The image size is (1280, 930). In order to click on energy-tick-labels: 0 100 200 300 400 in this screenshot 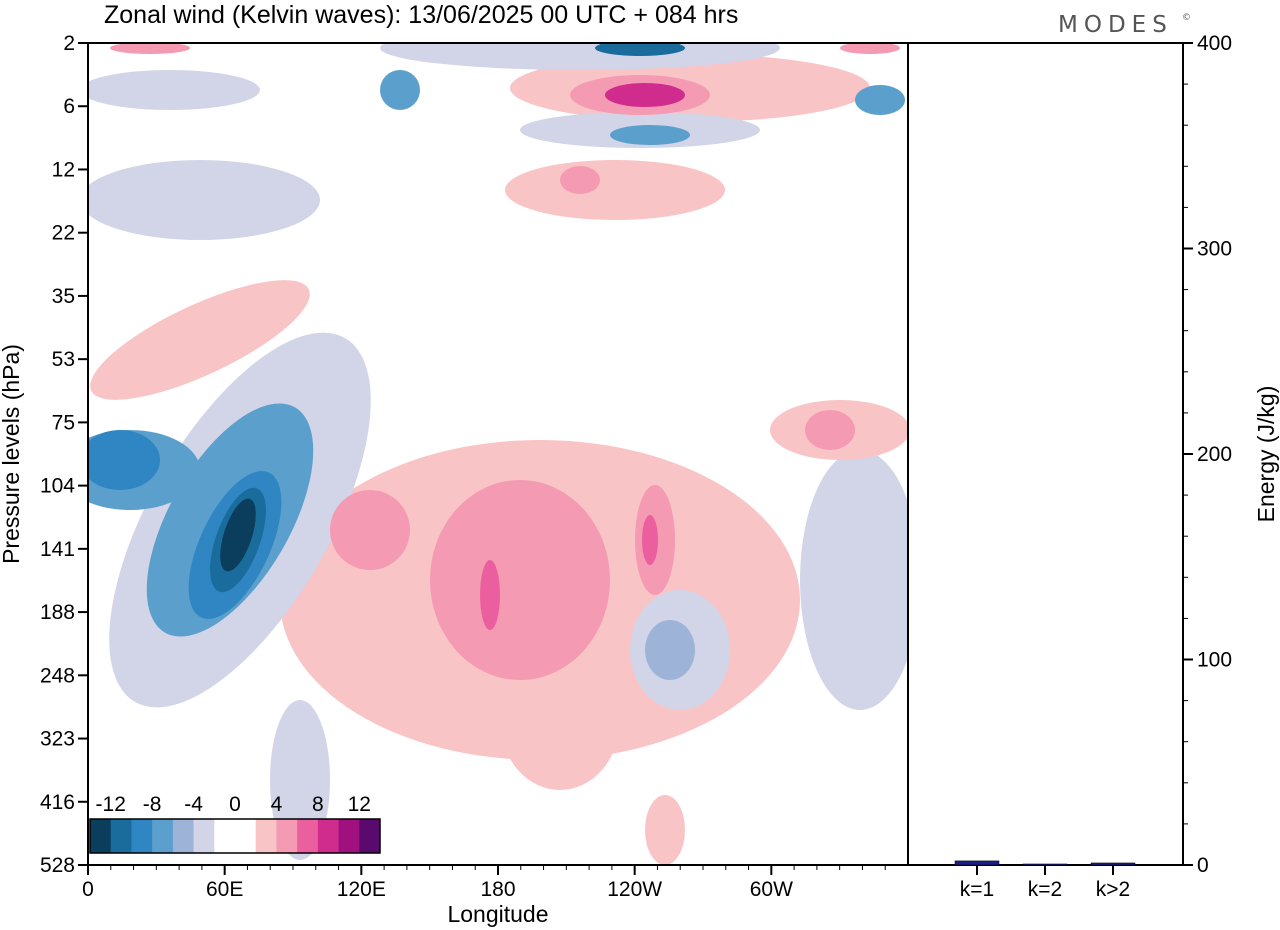, I will do `click(1207, 454)`.